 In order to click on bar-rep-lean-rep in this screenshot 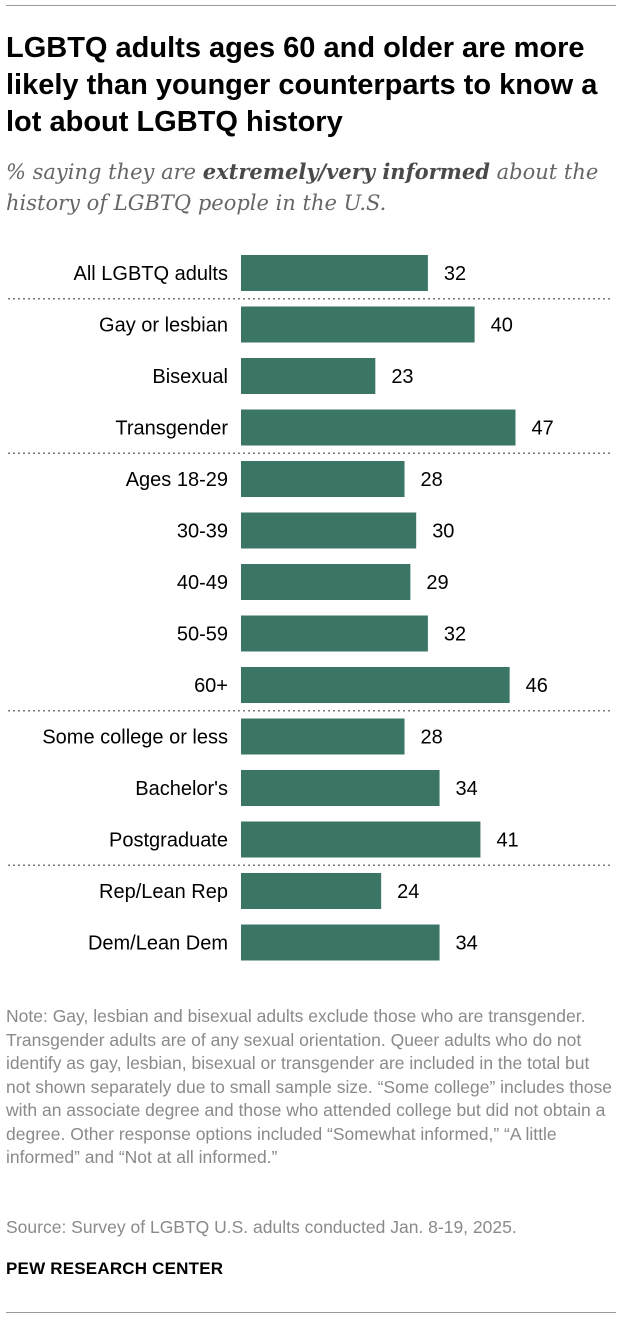, I will do `click(311, 891)`.